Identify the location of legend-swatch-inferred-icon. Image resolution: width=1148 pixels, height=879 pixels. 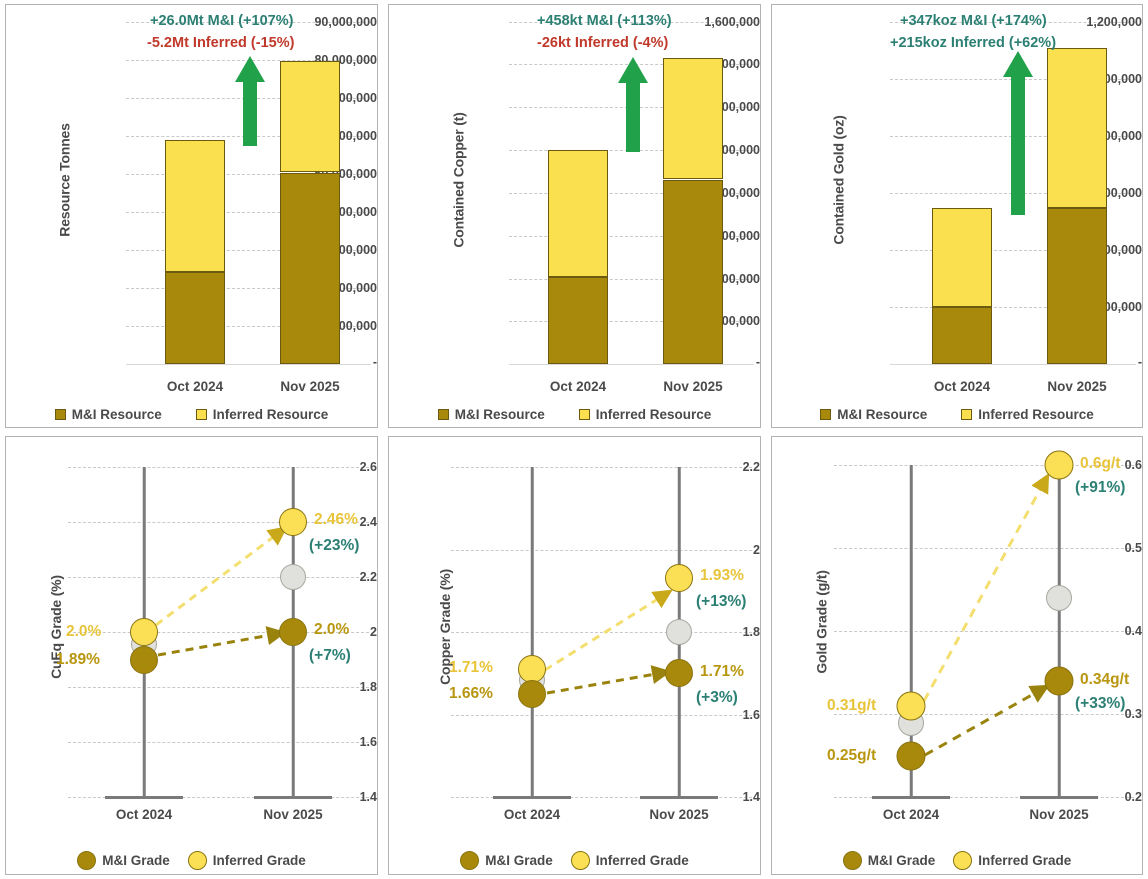
(201, 414).